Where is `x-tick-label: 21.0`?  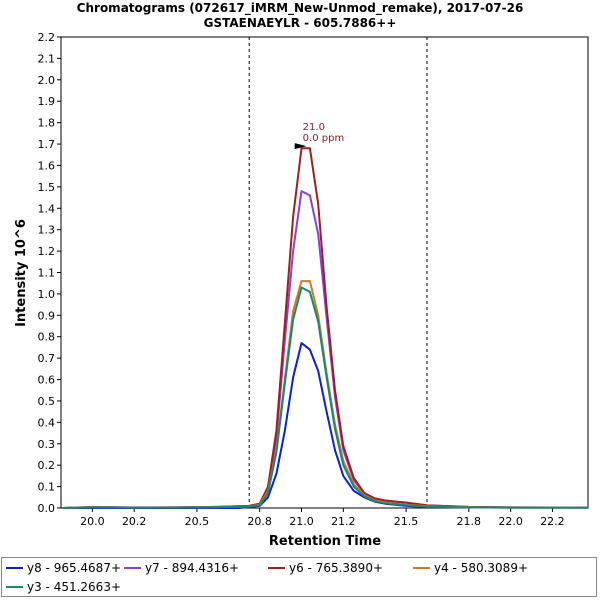 x-tick-label: 21.0 is located at coordinates (301, 521).